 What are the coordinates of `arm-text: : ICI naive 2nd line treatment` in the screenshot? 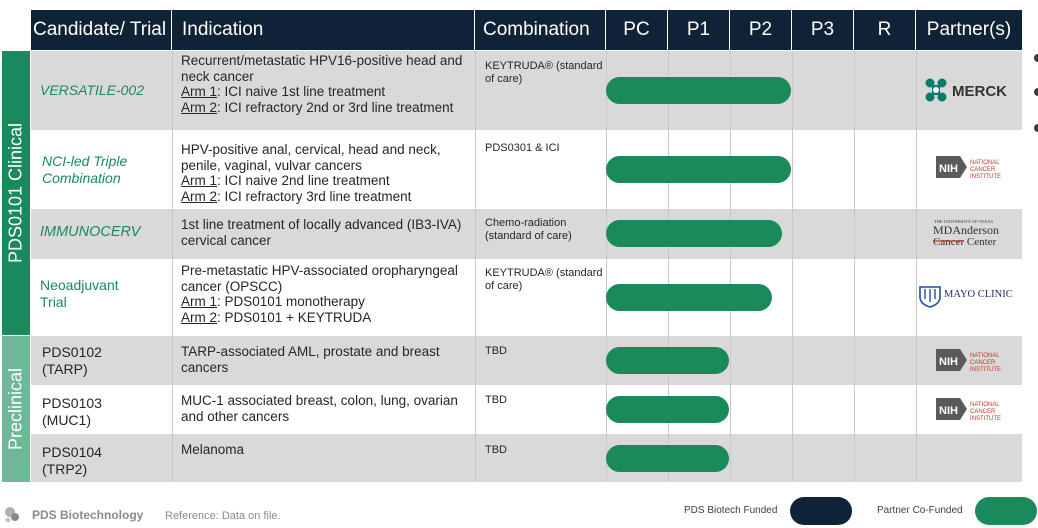 It's located at (303, 180).